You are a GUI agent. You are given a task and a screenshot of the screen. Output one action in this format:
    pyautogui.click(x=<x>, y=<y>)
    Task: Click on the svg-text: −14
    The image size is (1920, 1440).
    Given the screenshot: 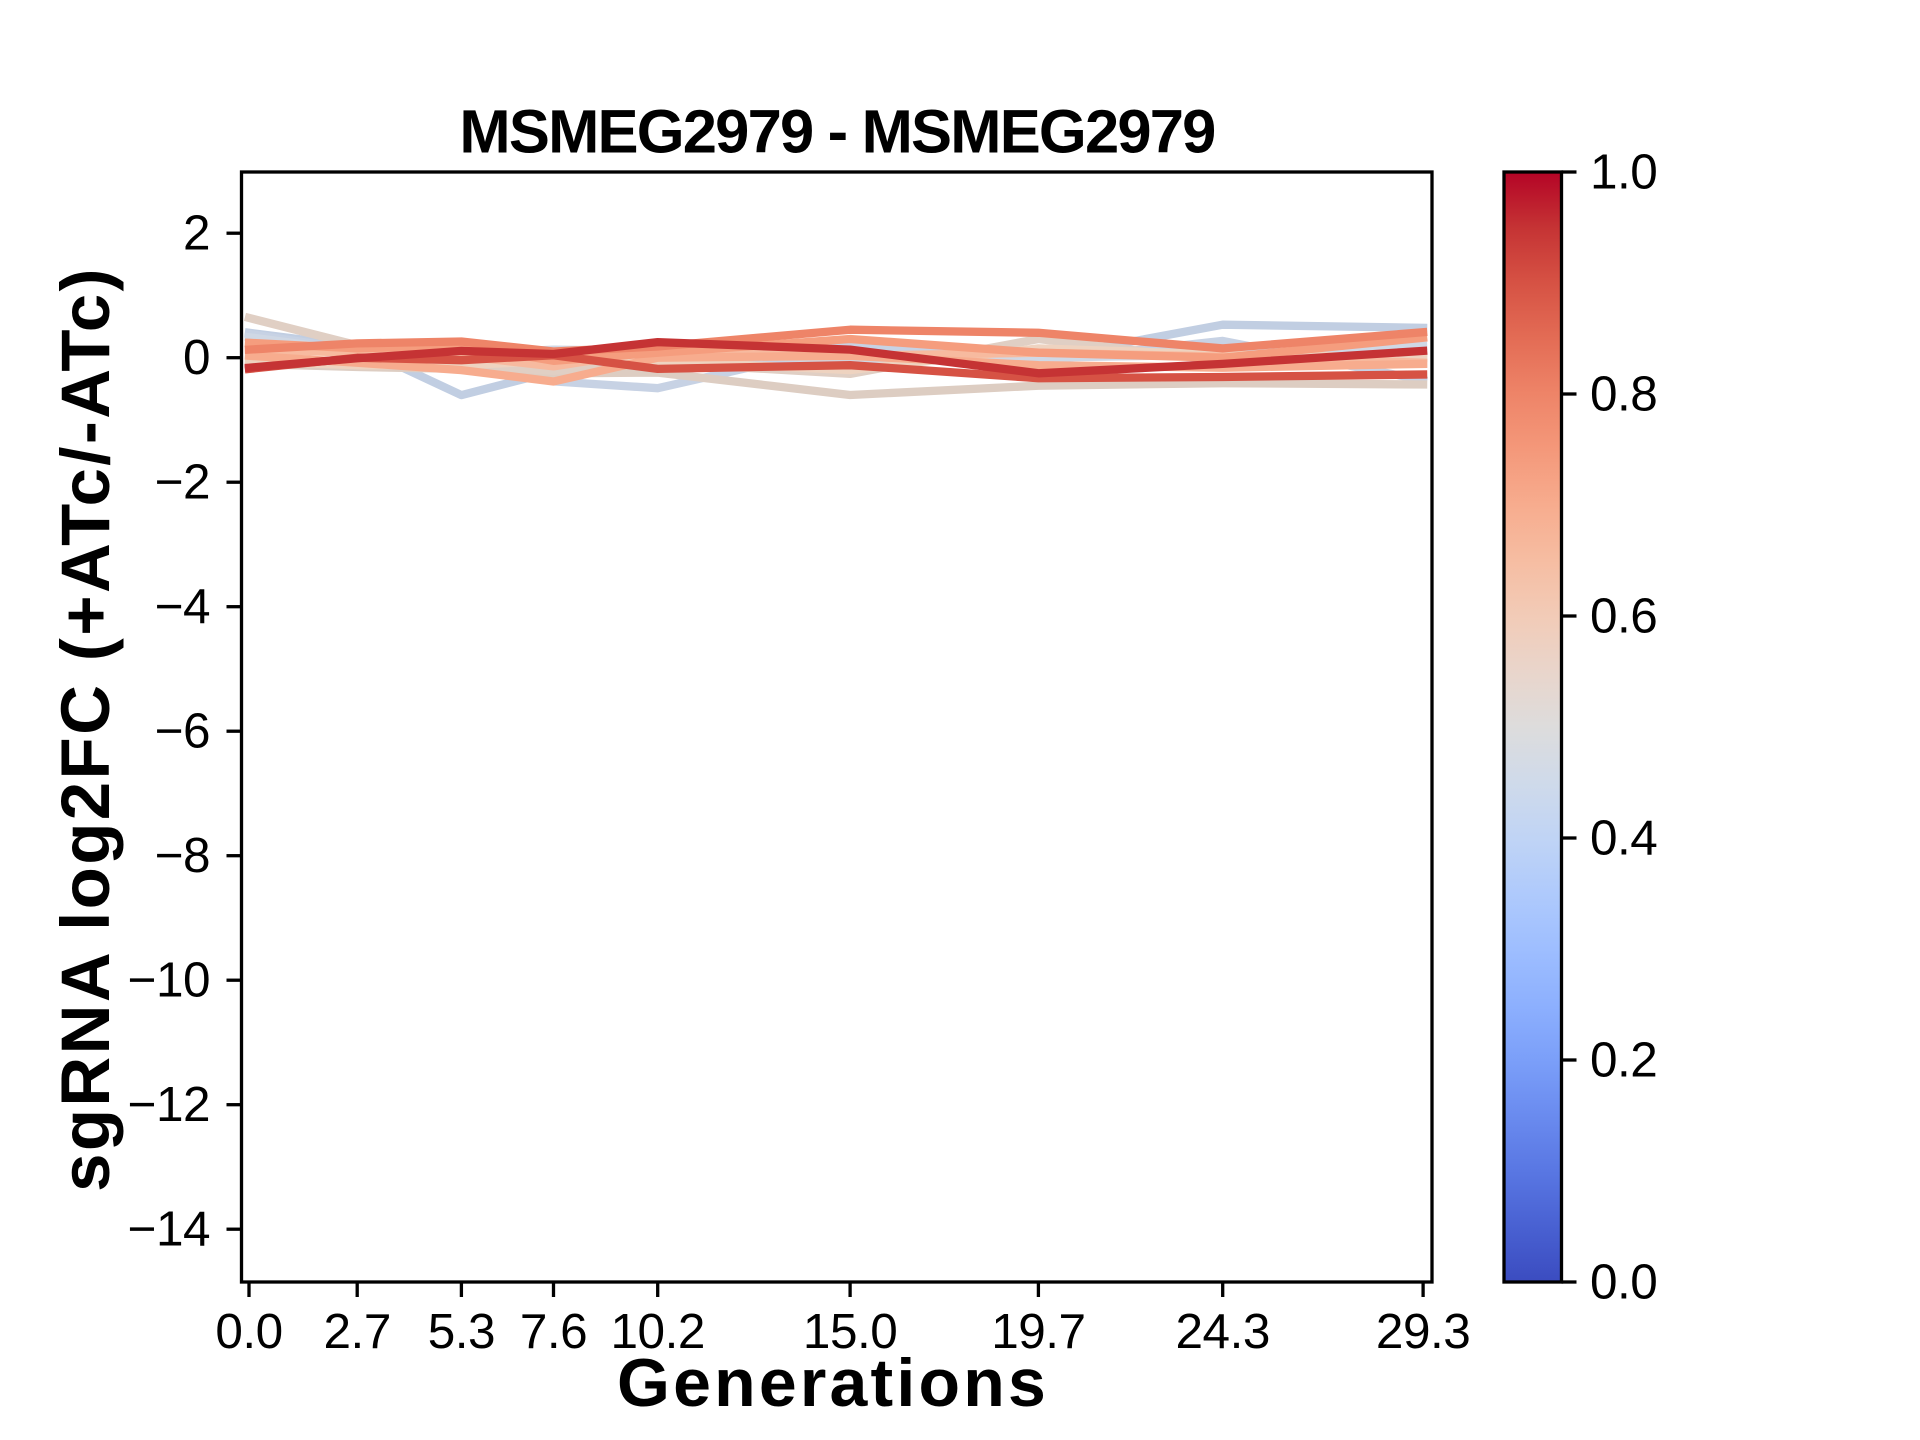 What is the action you would take?
    pyautogui.click(x=169, y=1229)
    